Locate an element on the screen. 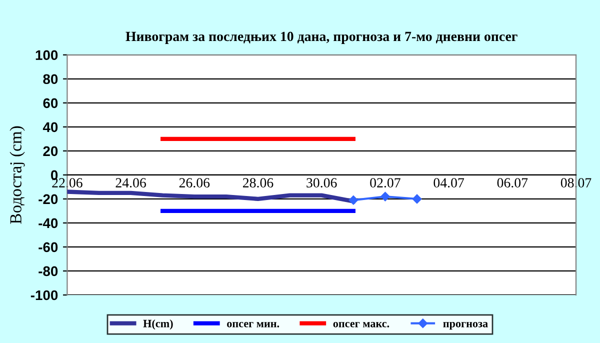 The image size is (600, 343). x-tick-label: 28.06 is located at coordinates (258, 183).